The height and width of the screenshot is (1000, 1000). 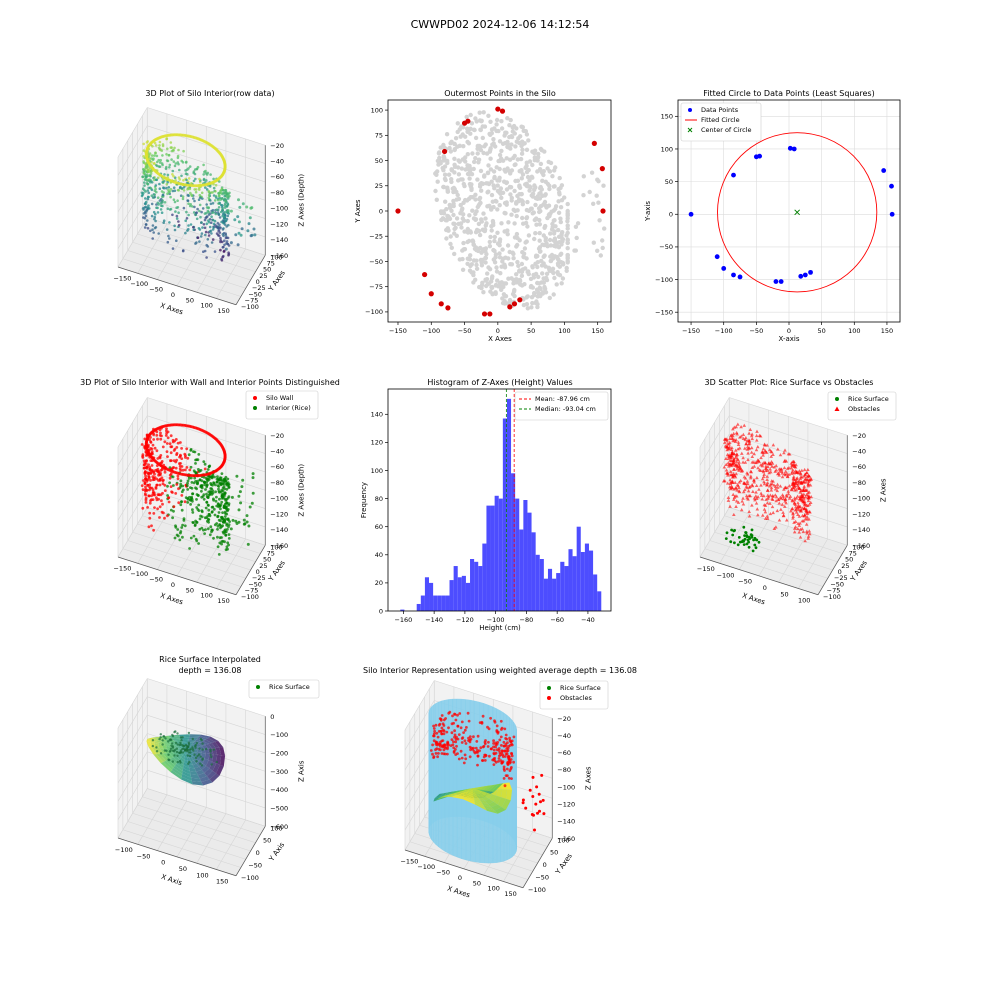 I want to click on z-tick-label: −120, so click(x=279, y=224).